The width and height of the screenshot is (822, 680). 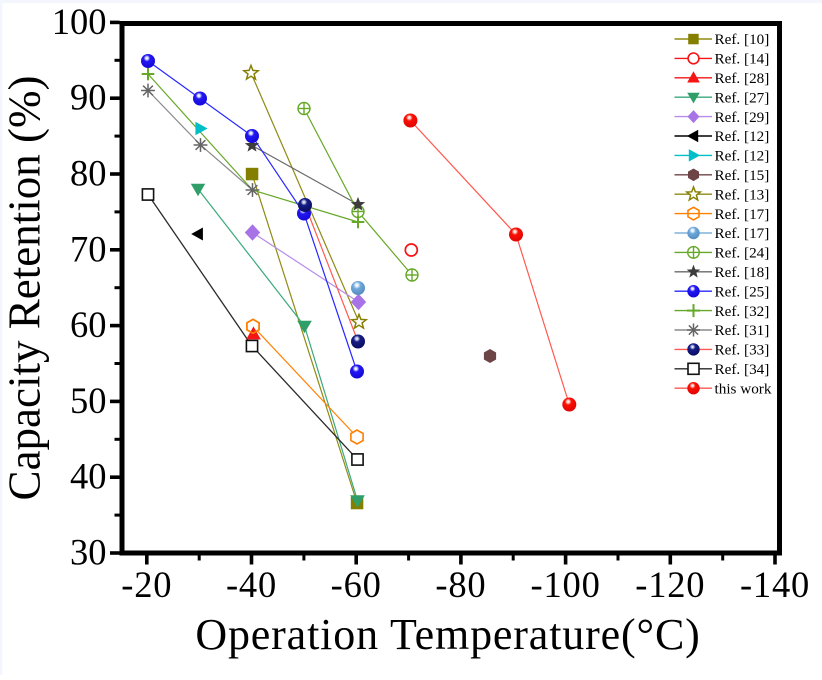 I want to click on svg-text: Ref. [14], so click(x=742, y=59).